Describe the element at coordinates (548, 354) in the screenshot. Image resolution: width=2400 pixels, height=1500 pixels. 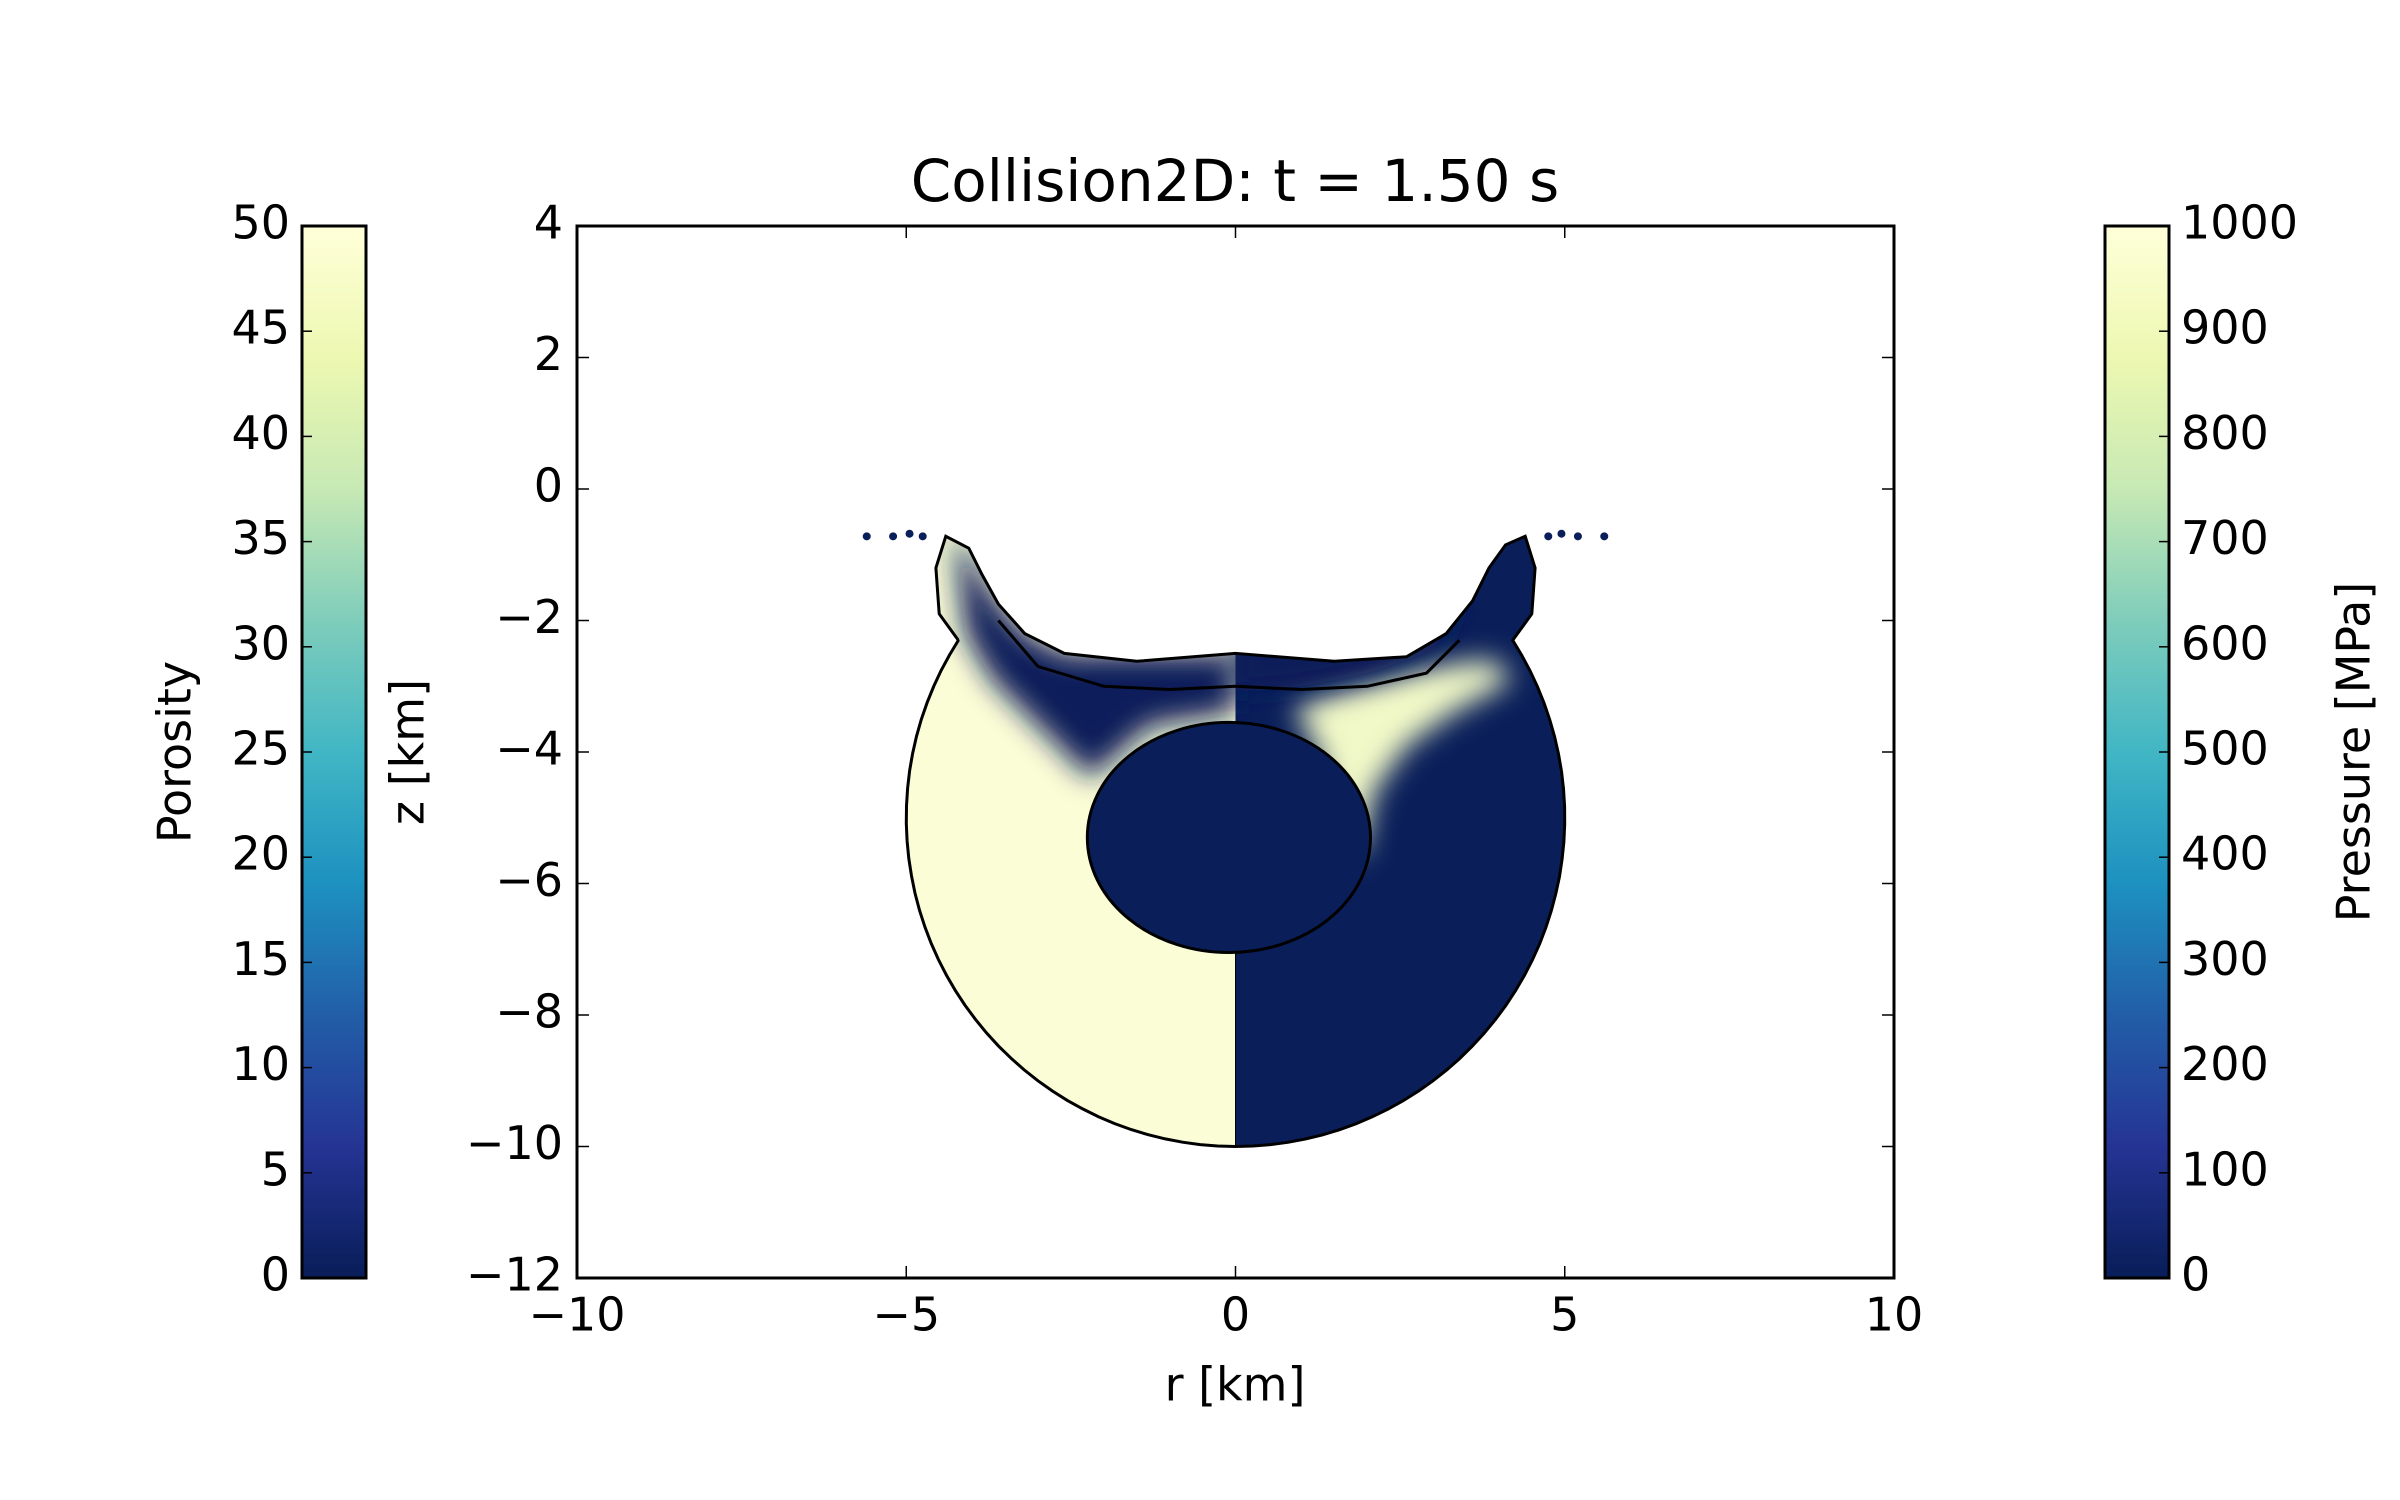
I see `y-tick-label: 2` at that location.